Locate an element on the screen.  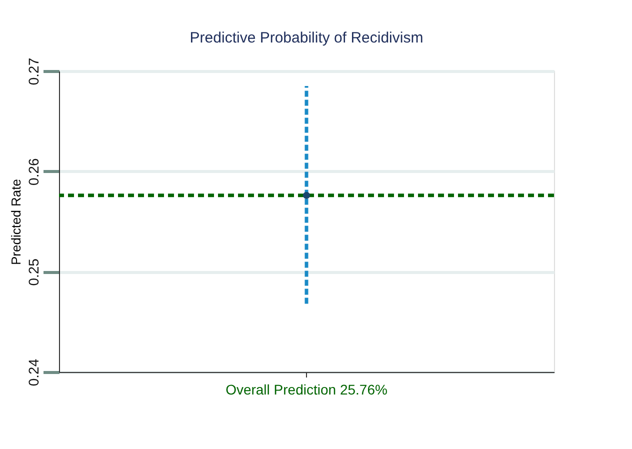
x-tick-label: Overall Prediction 25.76% is located at coordinates (307, 390).